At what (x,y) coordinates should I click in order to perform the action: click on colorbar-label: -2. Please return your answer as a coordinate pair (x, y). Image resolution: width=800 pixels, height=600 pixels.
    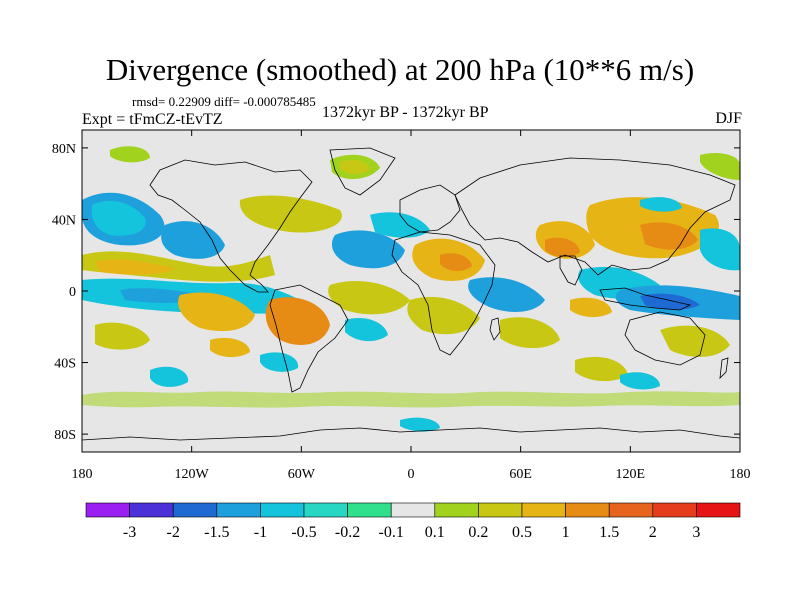
    Looking at the image, I should click on (173, 532).